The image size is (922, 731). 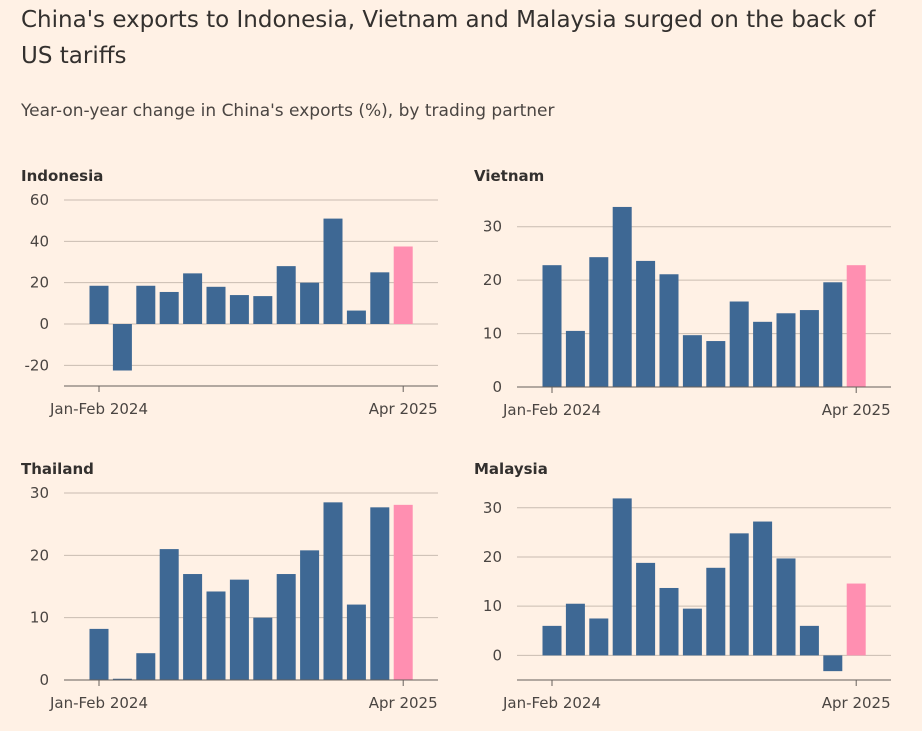 I want to click on panel-title: Vietnam, so click(x=509, y=176).